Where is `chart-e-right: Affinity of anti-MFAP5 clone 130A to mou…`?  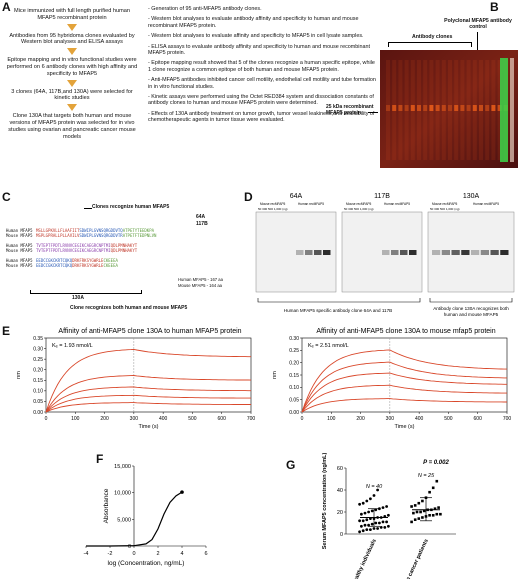
chart-e-right: Affinity of anti-MFAP5 clone 130A to mou… is located at coordinates (391, 379).